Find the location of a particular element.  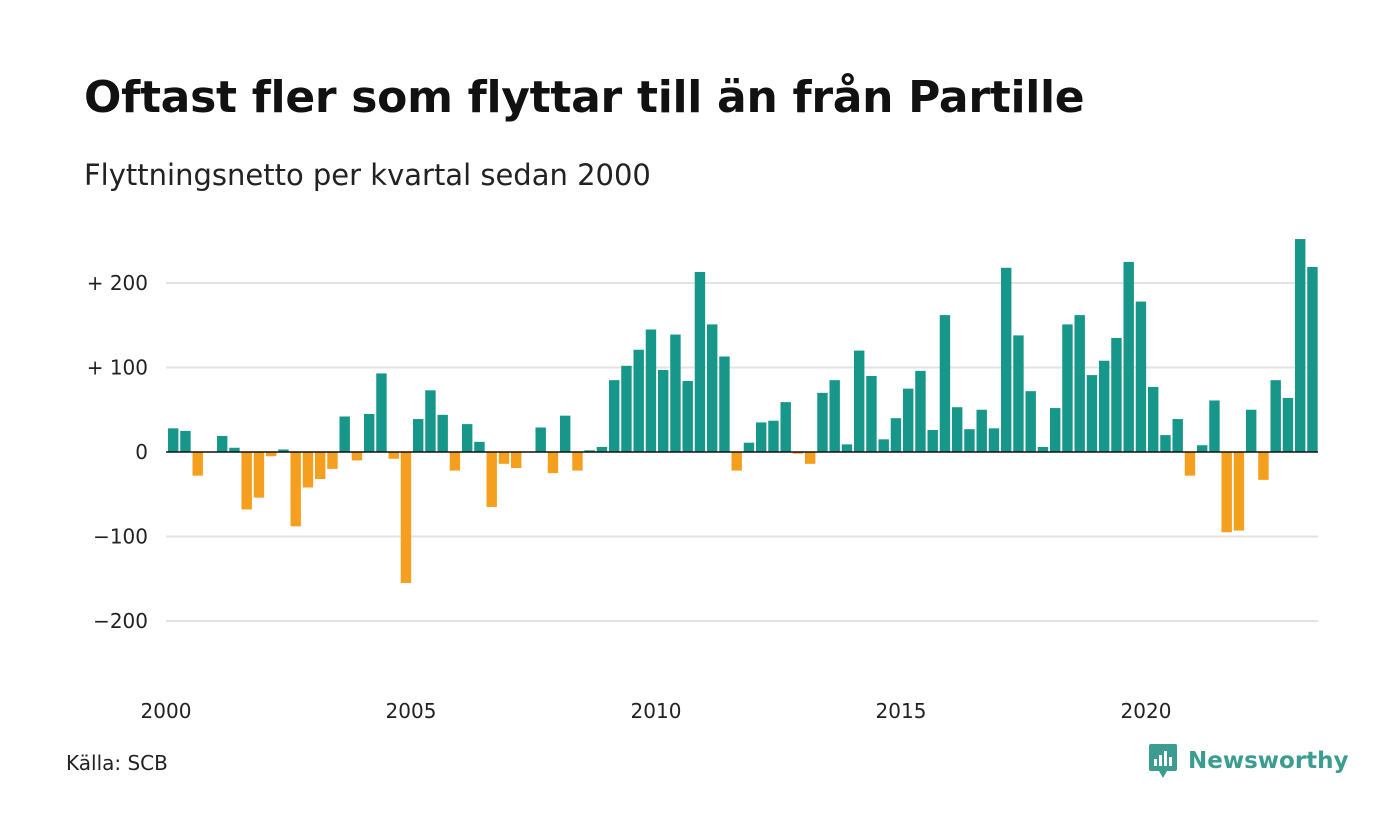

y-tick-label: 0 is located at coordinates (141, 452).